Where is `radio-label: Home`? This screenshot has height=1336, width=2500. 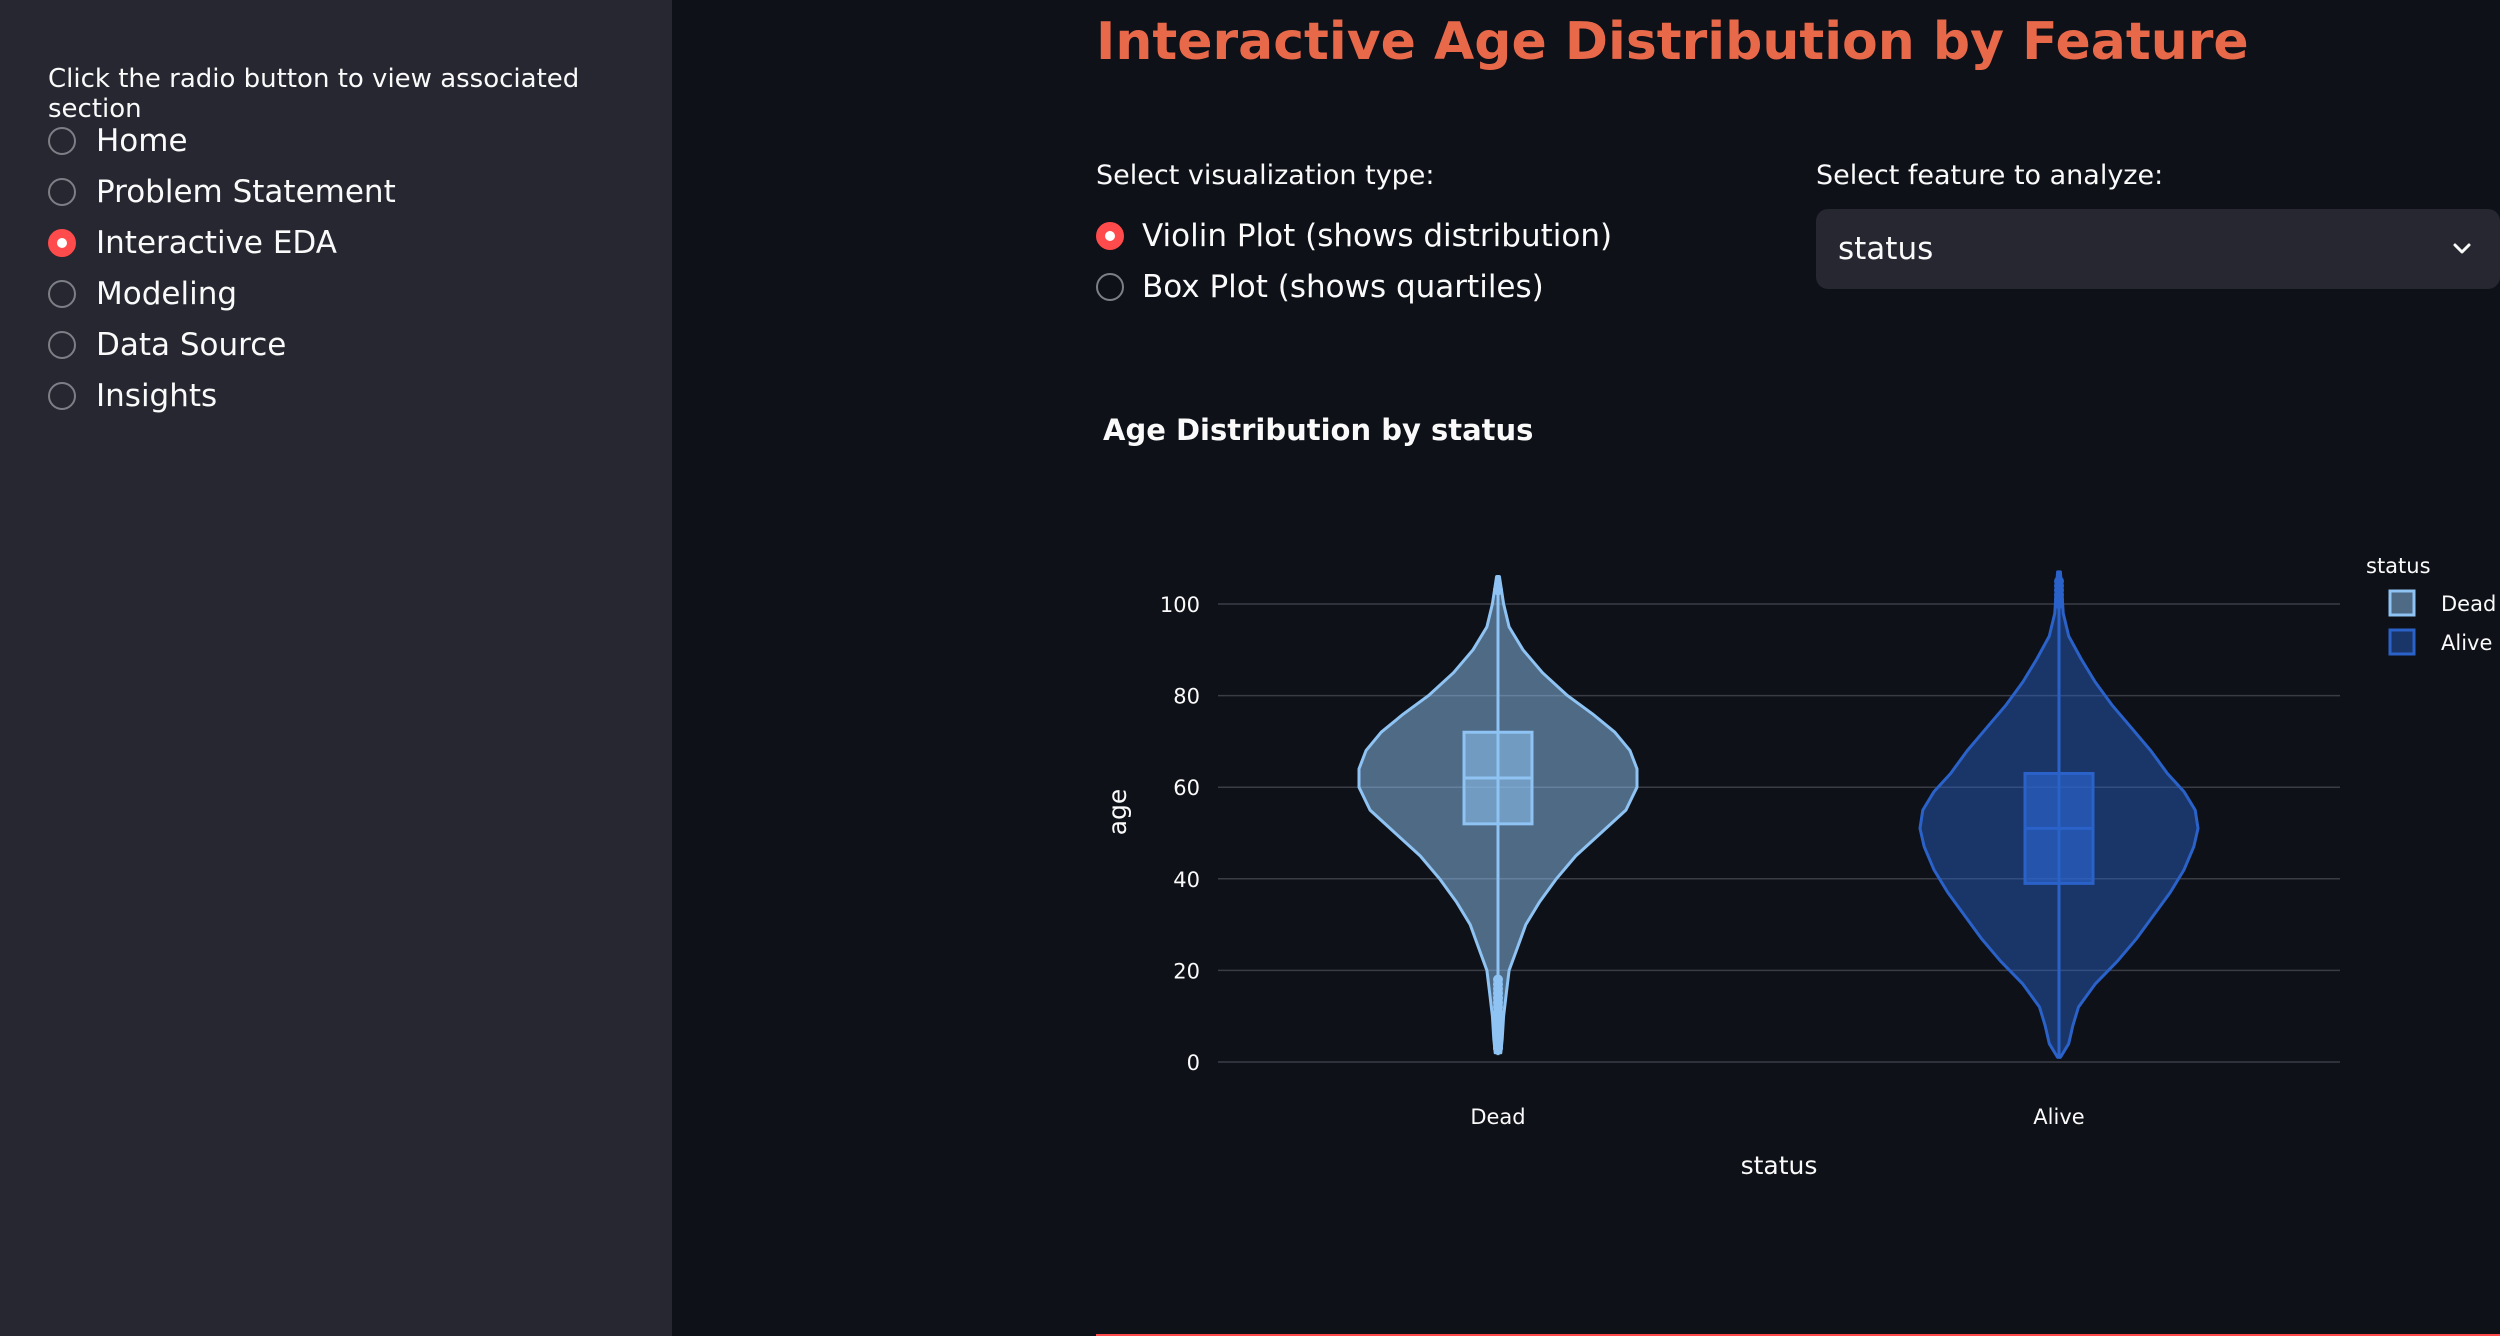
radio-label: Home is located at coordinates (142, 140).